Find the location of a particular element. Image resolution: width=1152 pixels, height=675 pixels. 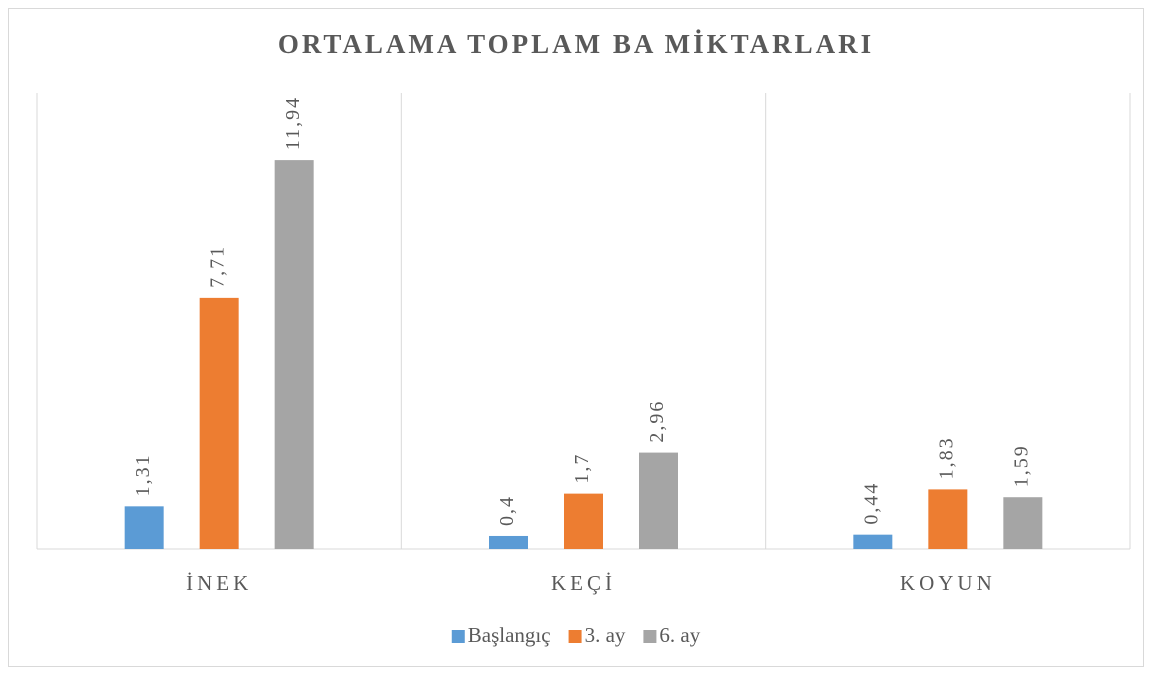

data-label: 1,31 is located at coordinates (143, 474).